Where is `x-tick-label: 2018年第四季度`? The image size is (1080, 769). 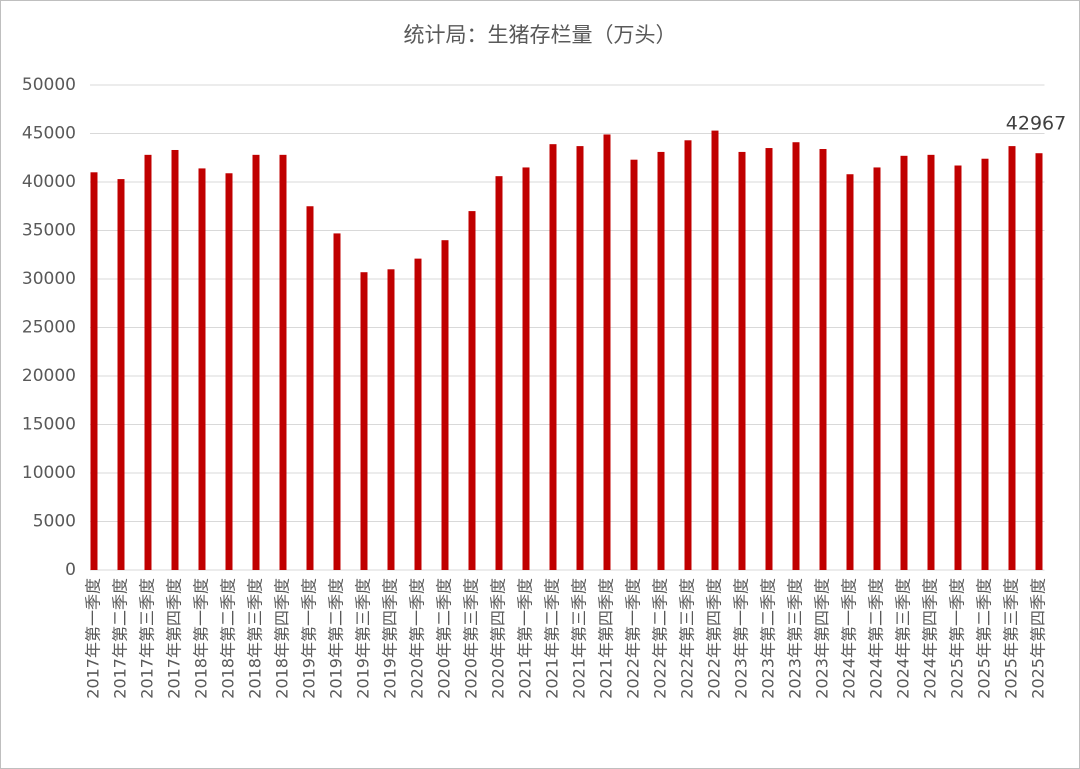 x-tick-label: 2018年第四季度 is located at coordinates (282, 638).